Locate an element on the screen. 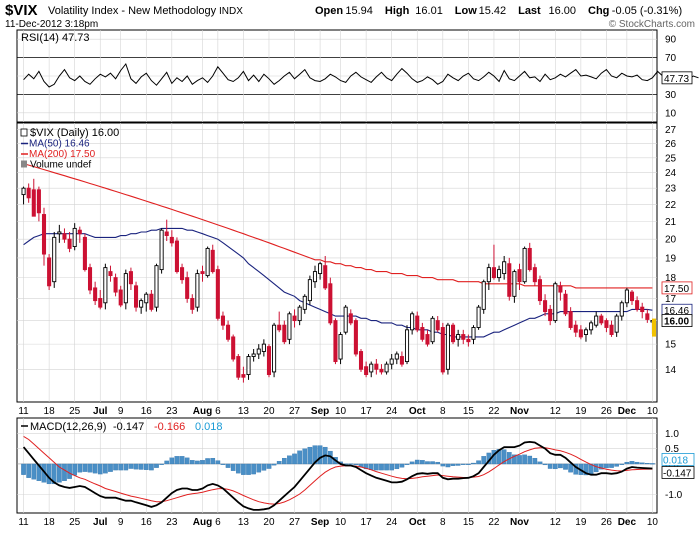 This screenshot has width=700, height=535. x-tick-label: 24 is located at coordinates (392, 522).